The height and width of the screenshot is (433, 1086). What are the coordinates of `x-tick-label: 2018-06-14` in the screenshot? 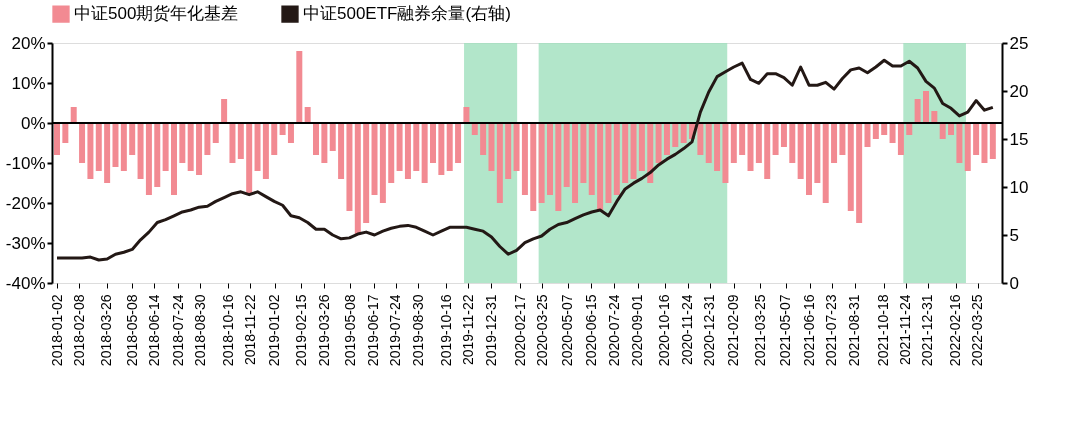 It's located at (153, 330).